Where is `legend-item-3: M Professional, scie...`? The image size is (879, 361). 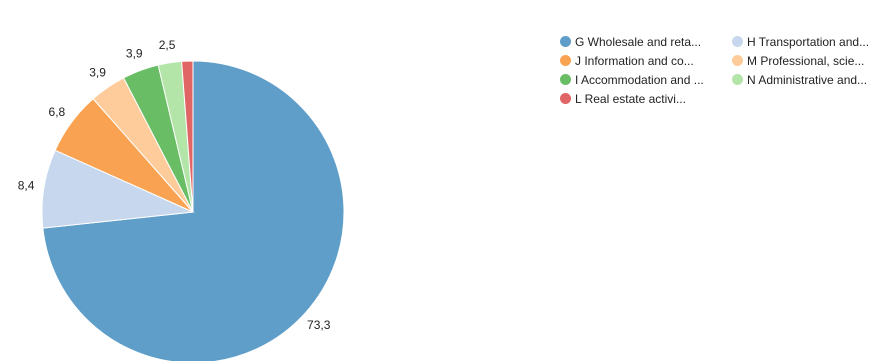 legend-item-3: M Professional, scie... is located at coordinates (802, 60).